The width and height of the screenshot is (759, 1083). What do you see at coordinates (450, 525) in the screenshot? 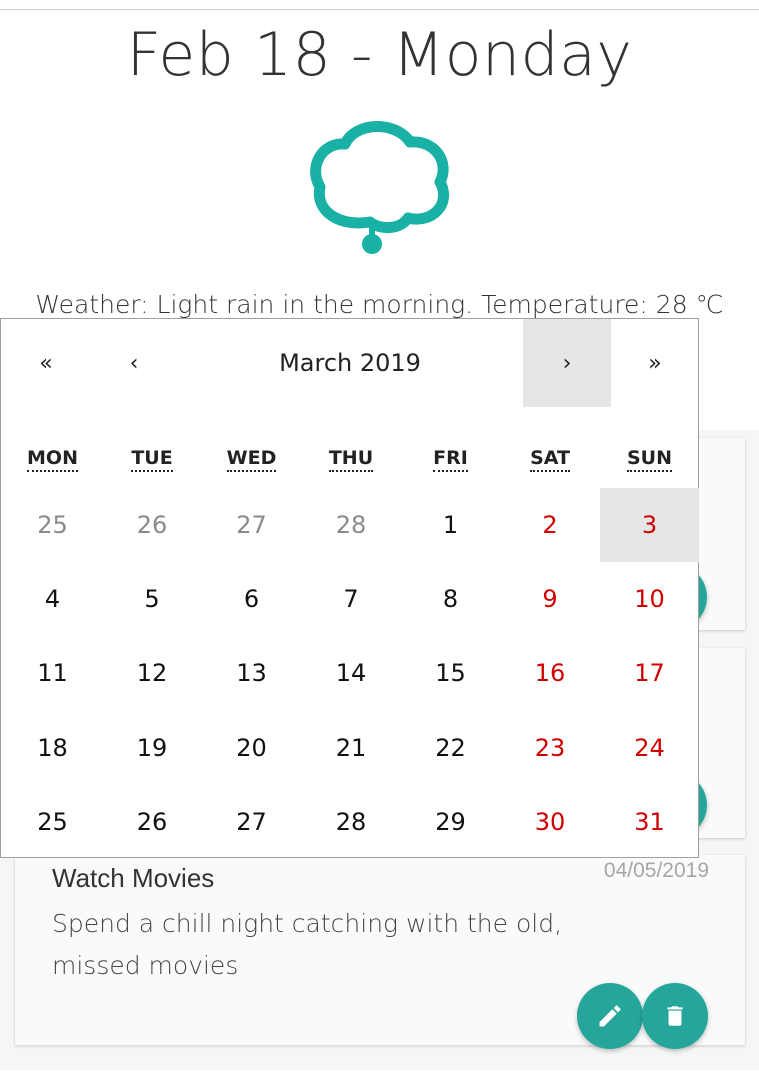
I see `calendar-day: 1` at bounding box center [450, 525].